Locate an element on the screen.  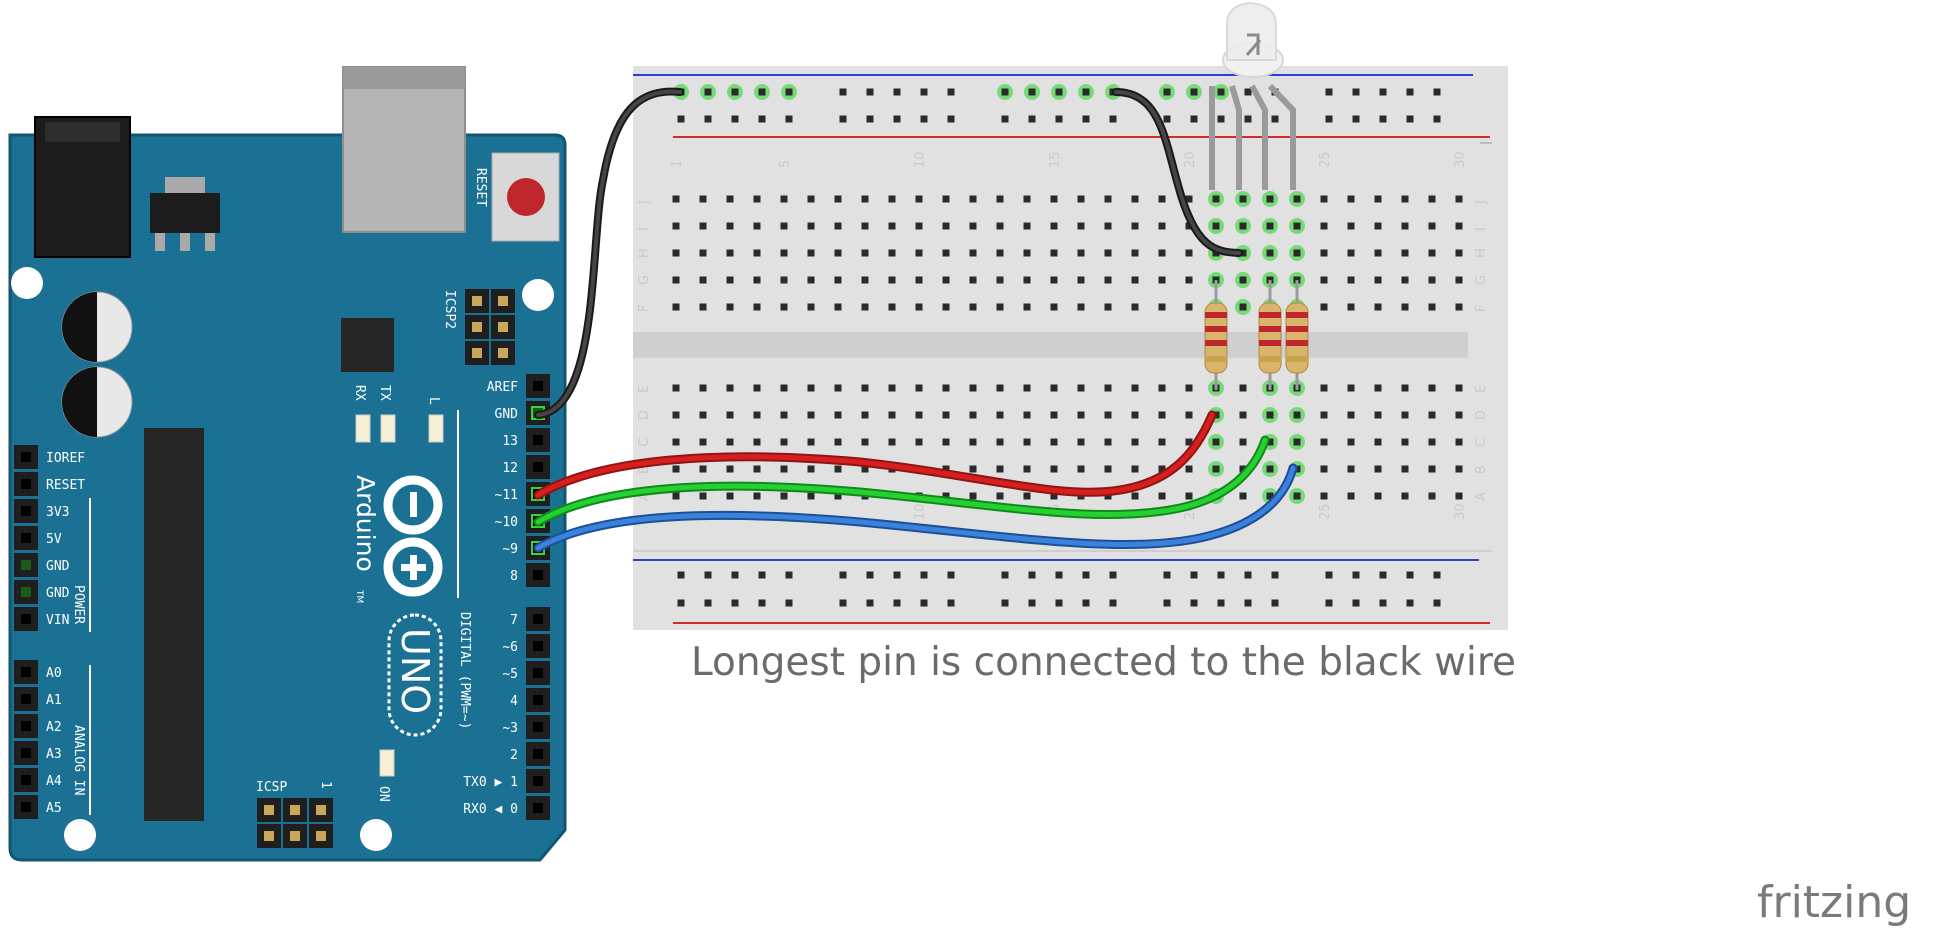
pin-label: 5V is located at coordinates (54, 539).